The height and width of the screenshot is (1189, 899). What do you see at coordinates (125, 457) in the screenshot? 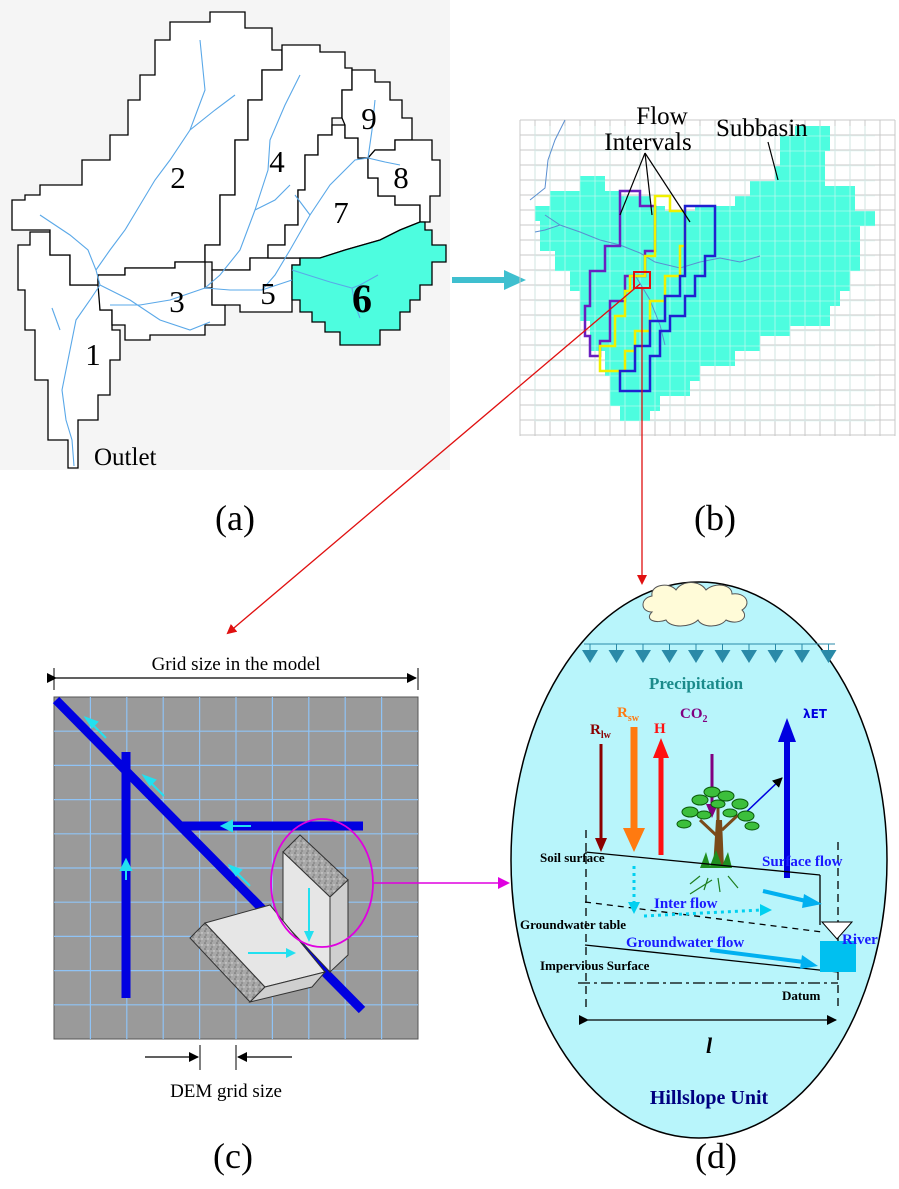
I see `outlet-label: Outlet` at bounding box center [125, 457].